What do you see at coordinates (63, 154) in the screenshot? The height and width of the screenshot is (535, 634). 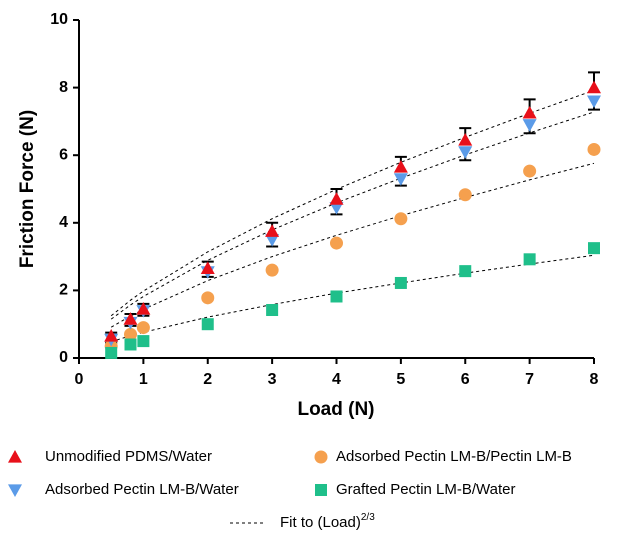 I see `y-tick-label: 6` at bounding box center [63, 154].